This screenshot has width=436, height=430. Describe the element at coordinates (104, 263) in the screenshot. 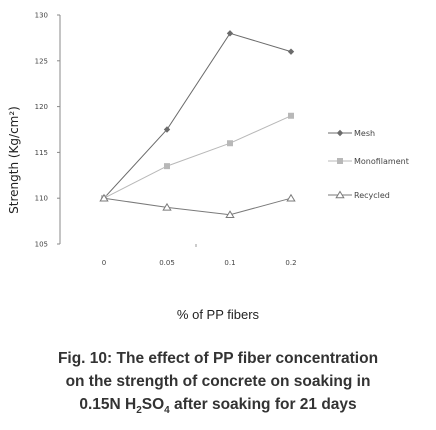

I see `x-tick-label: 0` at that location.